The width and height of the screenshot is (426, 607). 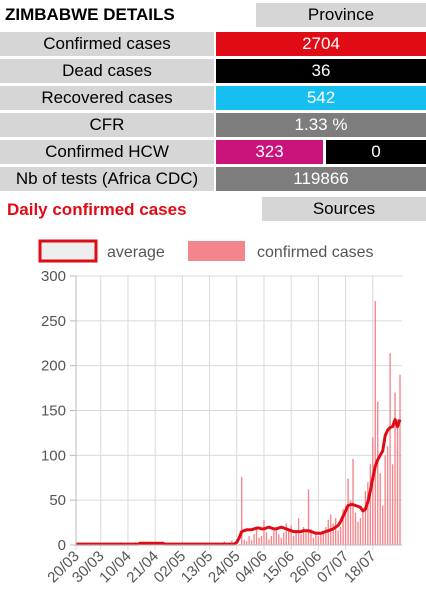 What do you see at coordinates (62, 545) in the screenshot?
I see `y-tick-label: 0` at bounding box center [62, 545].